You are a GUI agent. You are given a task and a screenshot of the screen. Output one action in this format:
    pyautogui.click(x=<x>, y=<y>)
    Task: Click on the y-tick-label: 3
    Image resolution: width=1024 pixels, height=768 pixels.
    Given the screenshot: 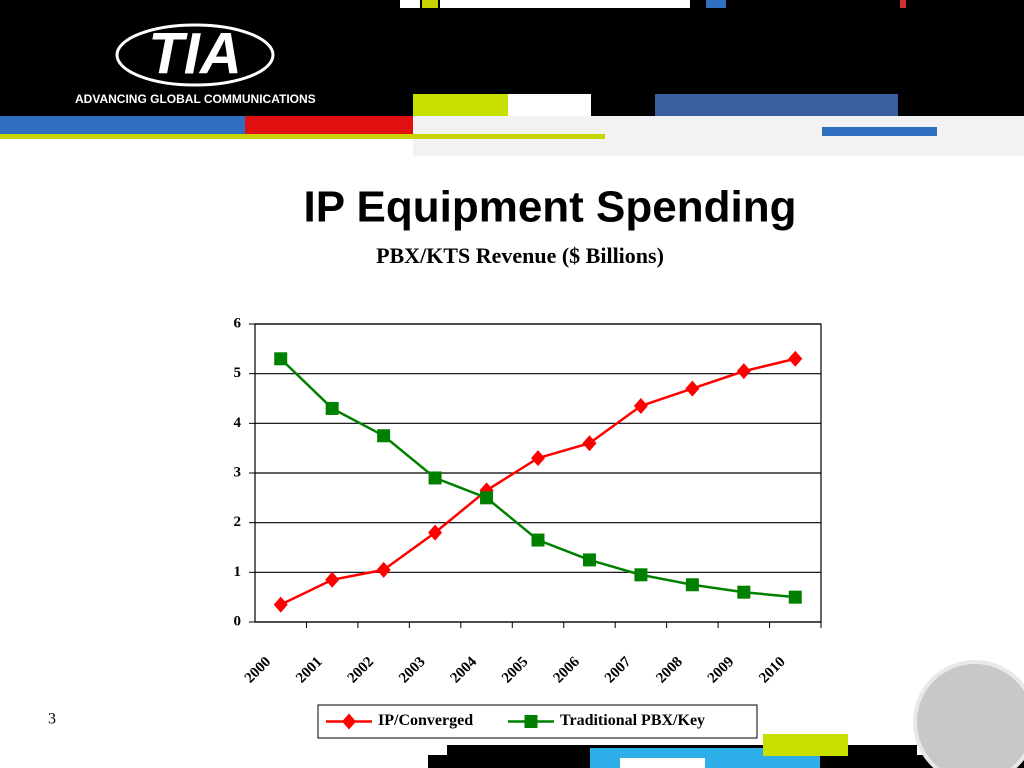 What is the action you would take?
    pyautogui.click(x=238, y=472)
    